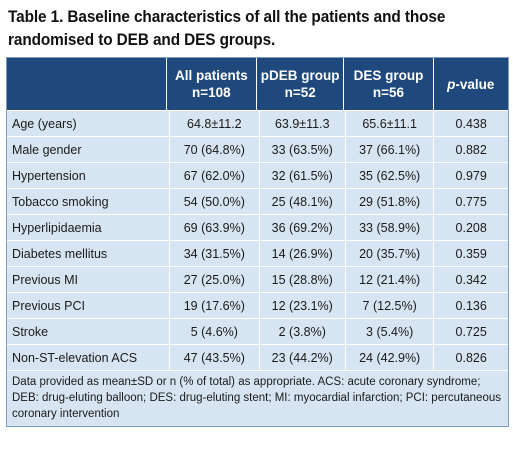 The height and width of the screenshot is (452, 513). Describe the element at coordinates (301, 227) in the screenshot. I see `cell-pdeb-group: 36 (69.2%)` at that location.